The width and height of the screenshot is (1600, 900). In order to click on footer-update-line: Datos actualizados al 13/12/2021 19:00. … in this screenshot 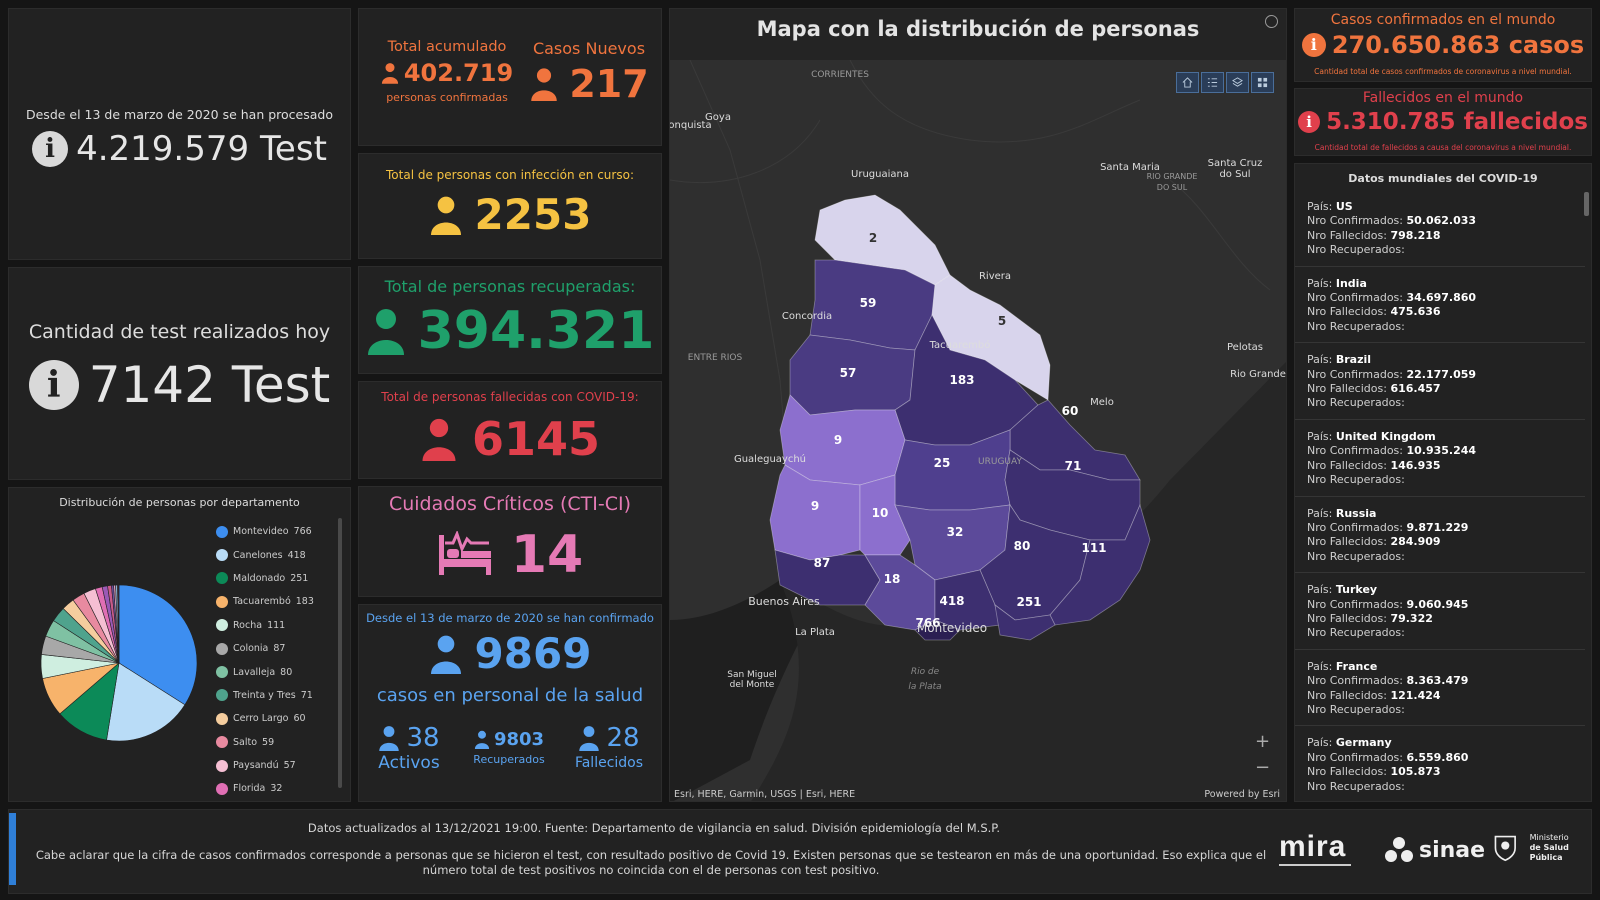, I will do `click(654, 828)`.